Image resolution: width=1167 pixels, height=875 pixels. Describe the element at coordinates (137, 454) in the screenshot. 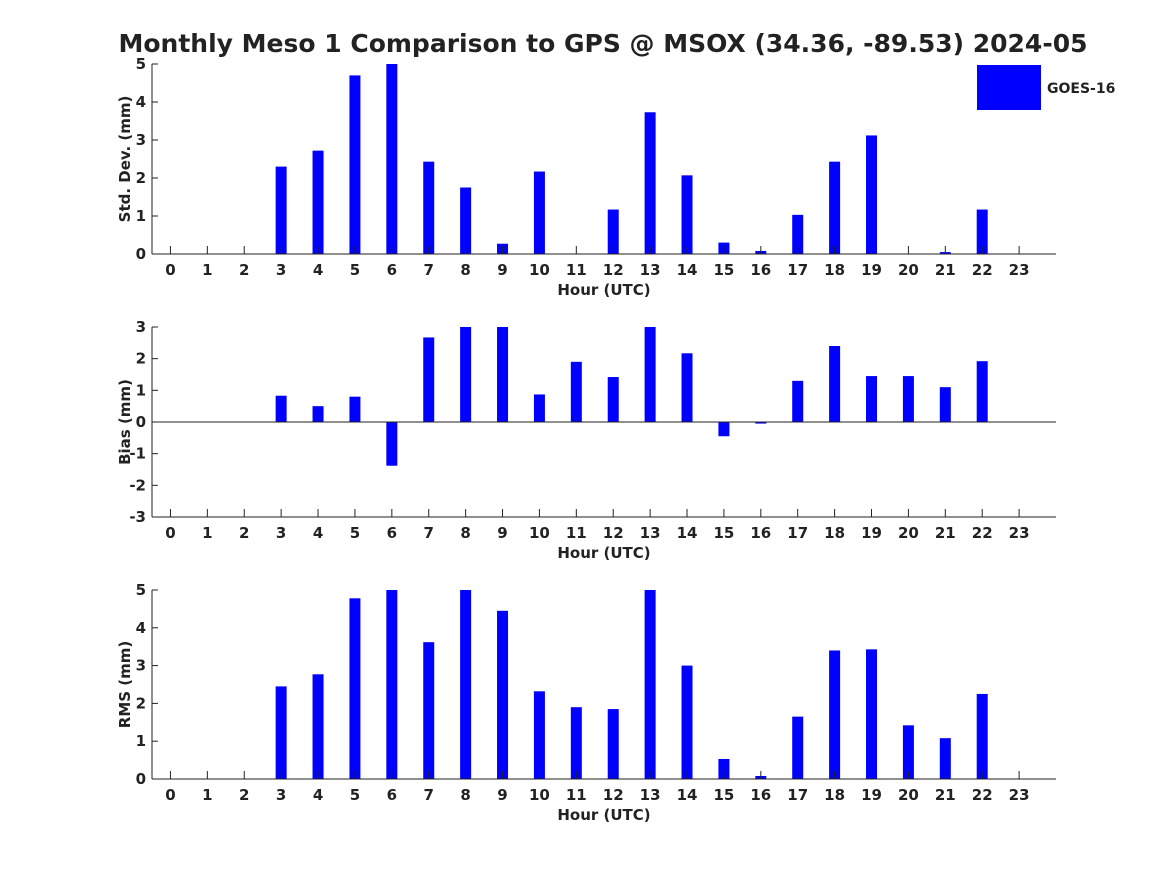

I see `y-tick-label: -1` at that location.